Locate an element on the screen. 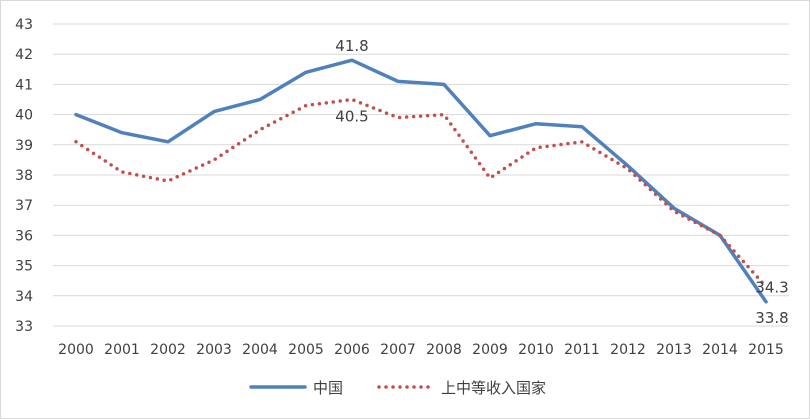  data-label: 34.3 is located at coordinates (771, 288).